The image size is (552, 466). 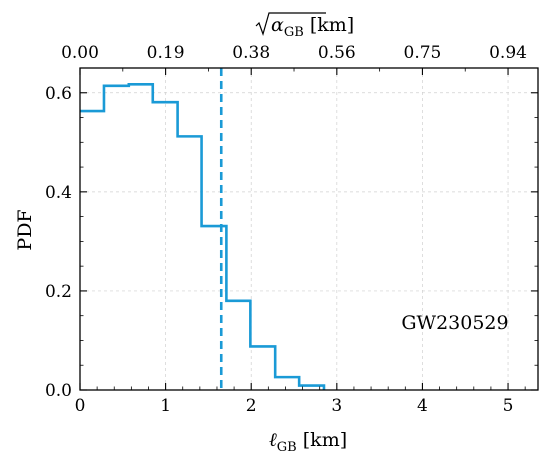 What do you see at coordinates (166, 53) in the screenshot?
I see `top-x-tick-label: 0.19` at bounding box center [166, 53].